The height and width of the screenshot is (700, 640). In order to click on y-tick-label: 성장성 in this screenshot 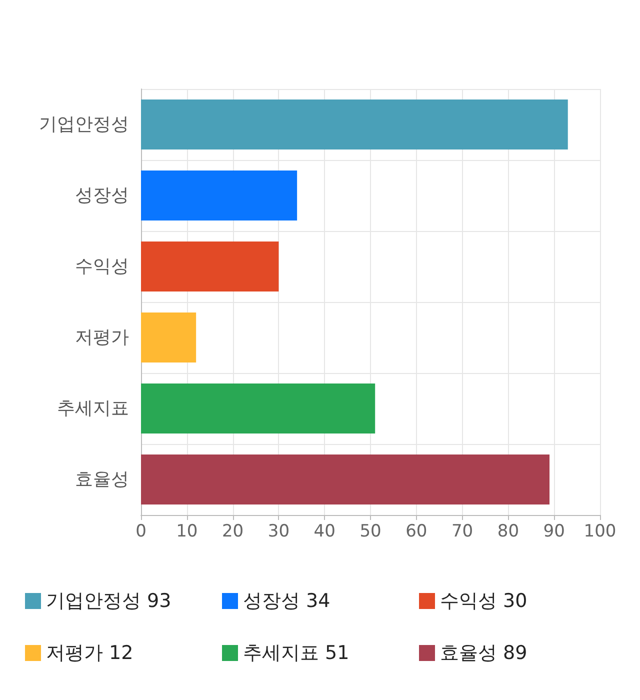, I will do `click(102, 195)`.